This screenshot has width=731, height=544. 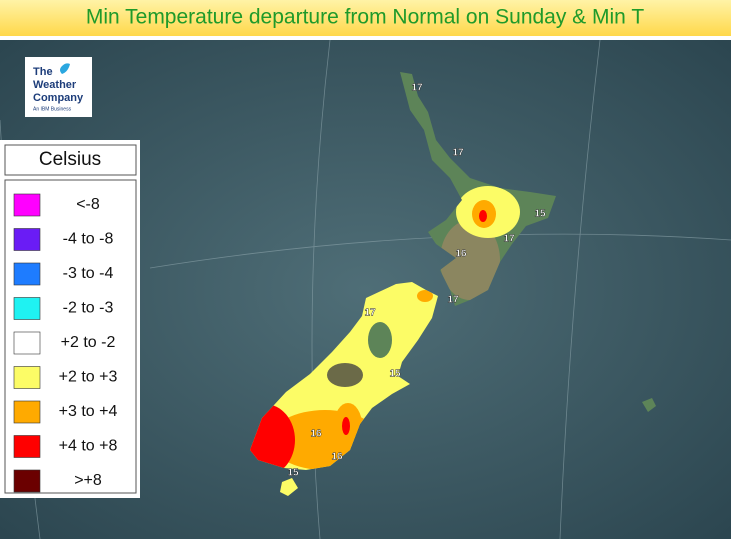 I want to click on logo-text: The, so click(x=43, y=72).